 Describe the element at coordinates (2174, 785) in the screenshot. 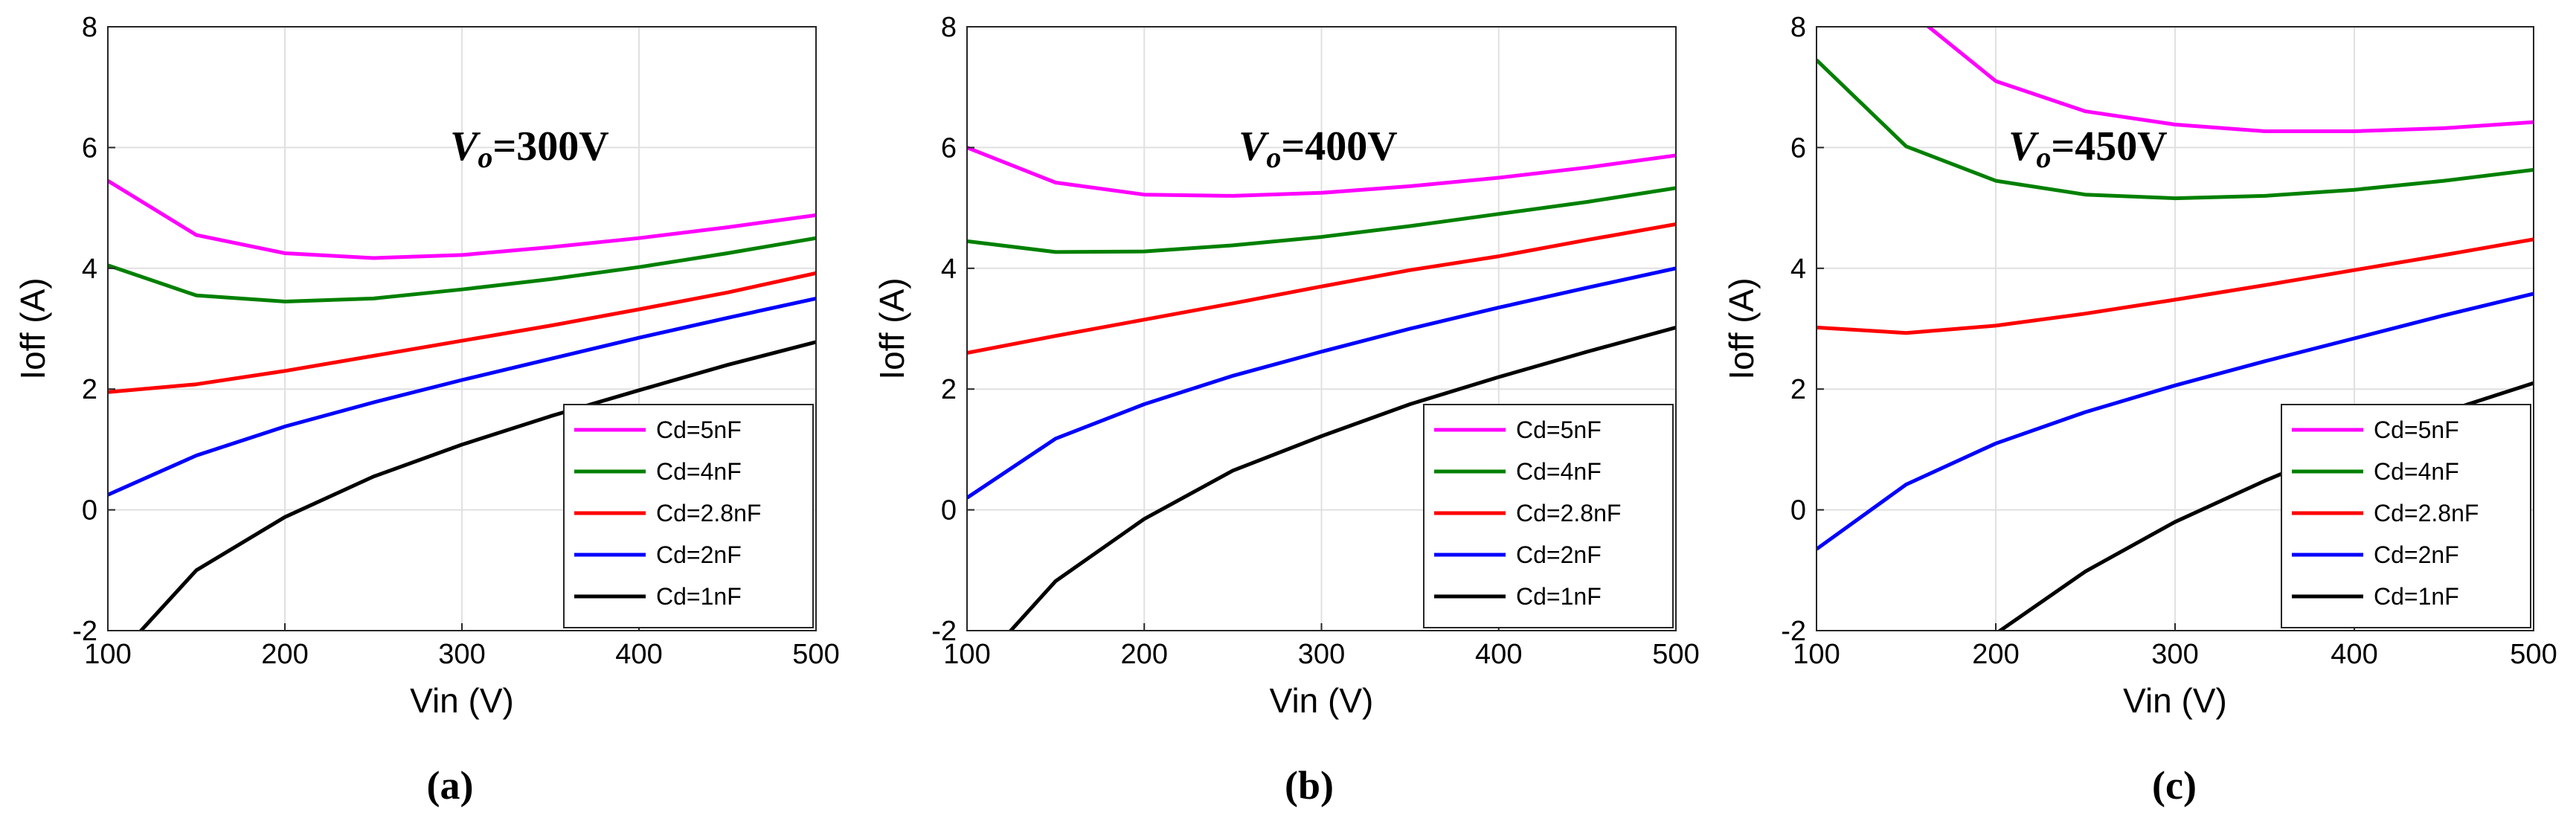

I see `panel-caption: (c)` at that location.